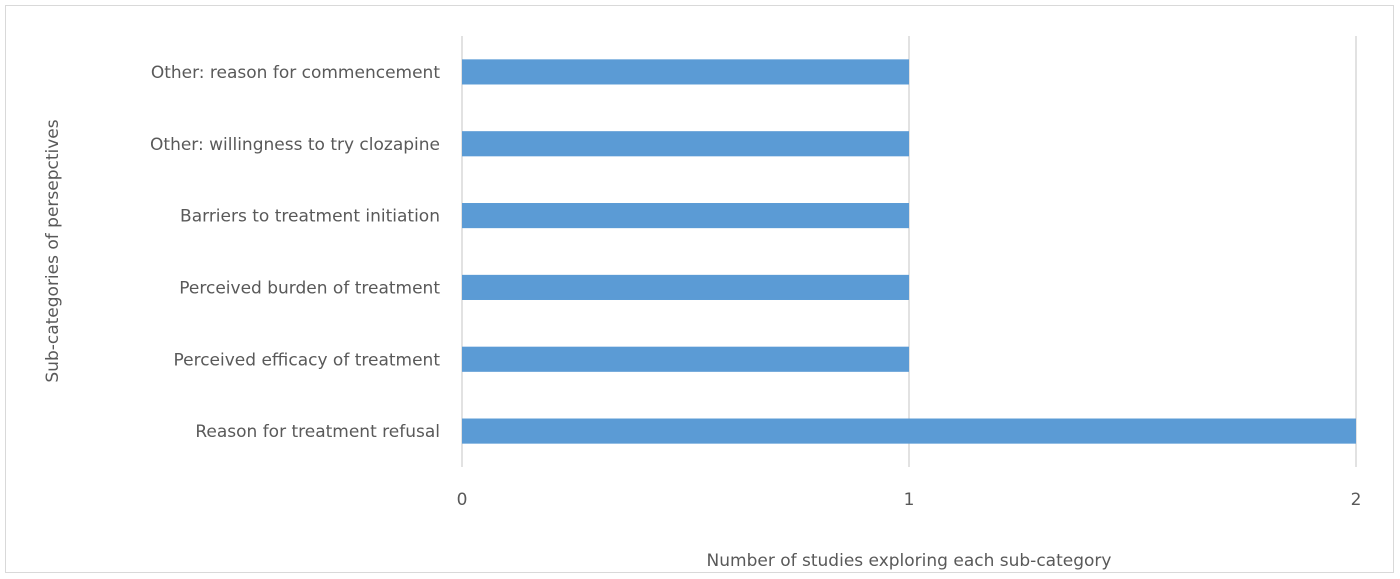 Image resolution: width=1400 pixels, height=579 pixels. I want to click on y-axis-title: Sub-categories of persepctives, so click(53, 250).